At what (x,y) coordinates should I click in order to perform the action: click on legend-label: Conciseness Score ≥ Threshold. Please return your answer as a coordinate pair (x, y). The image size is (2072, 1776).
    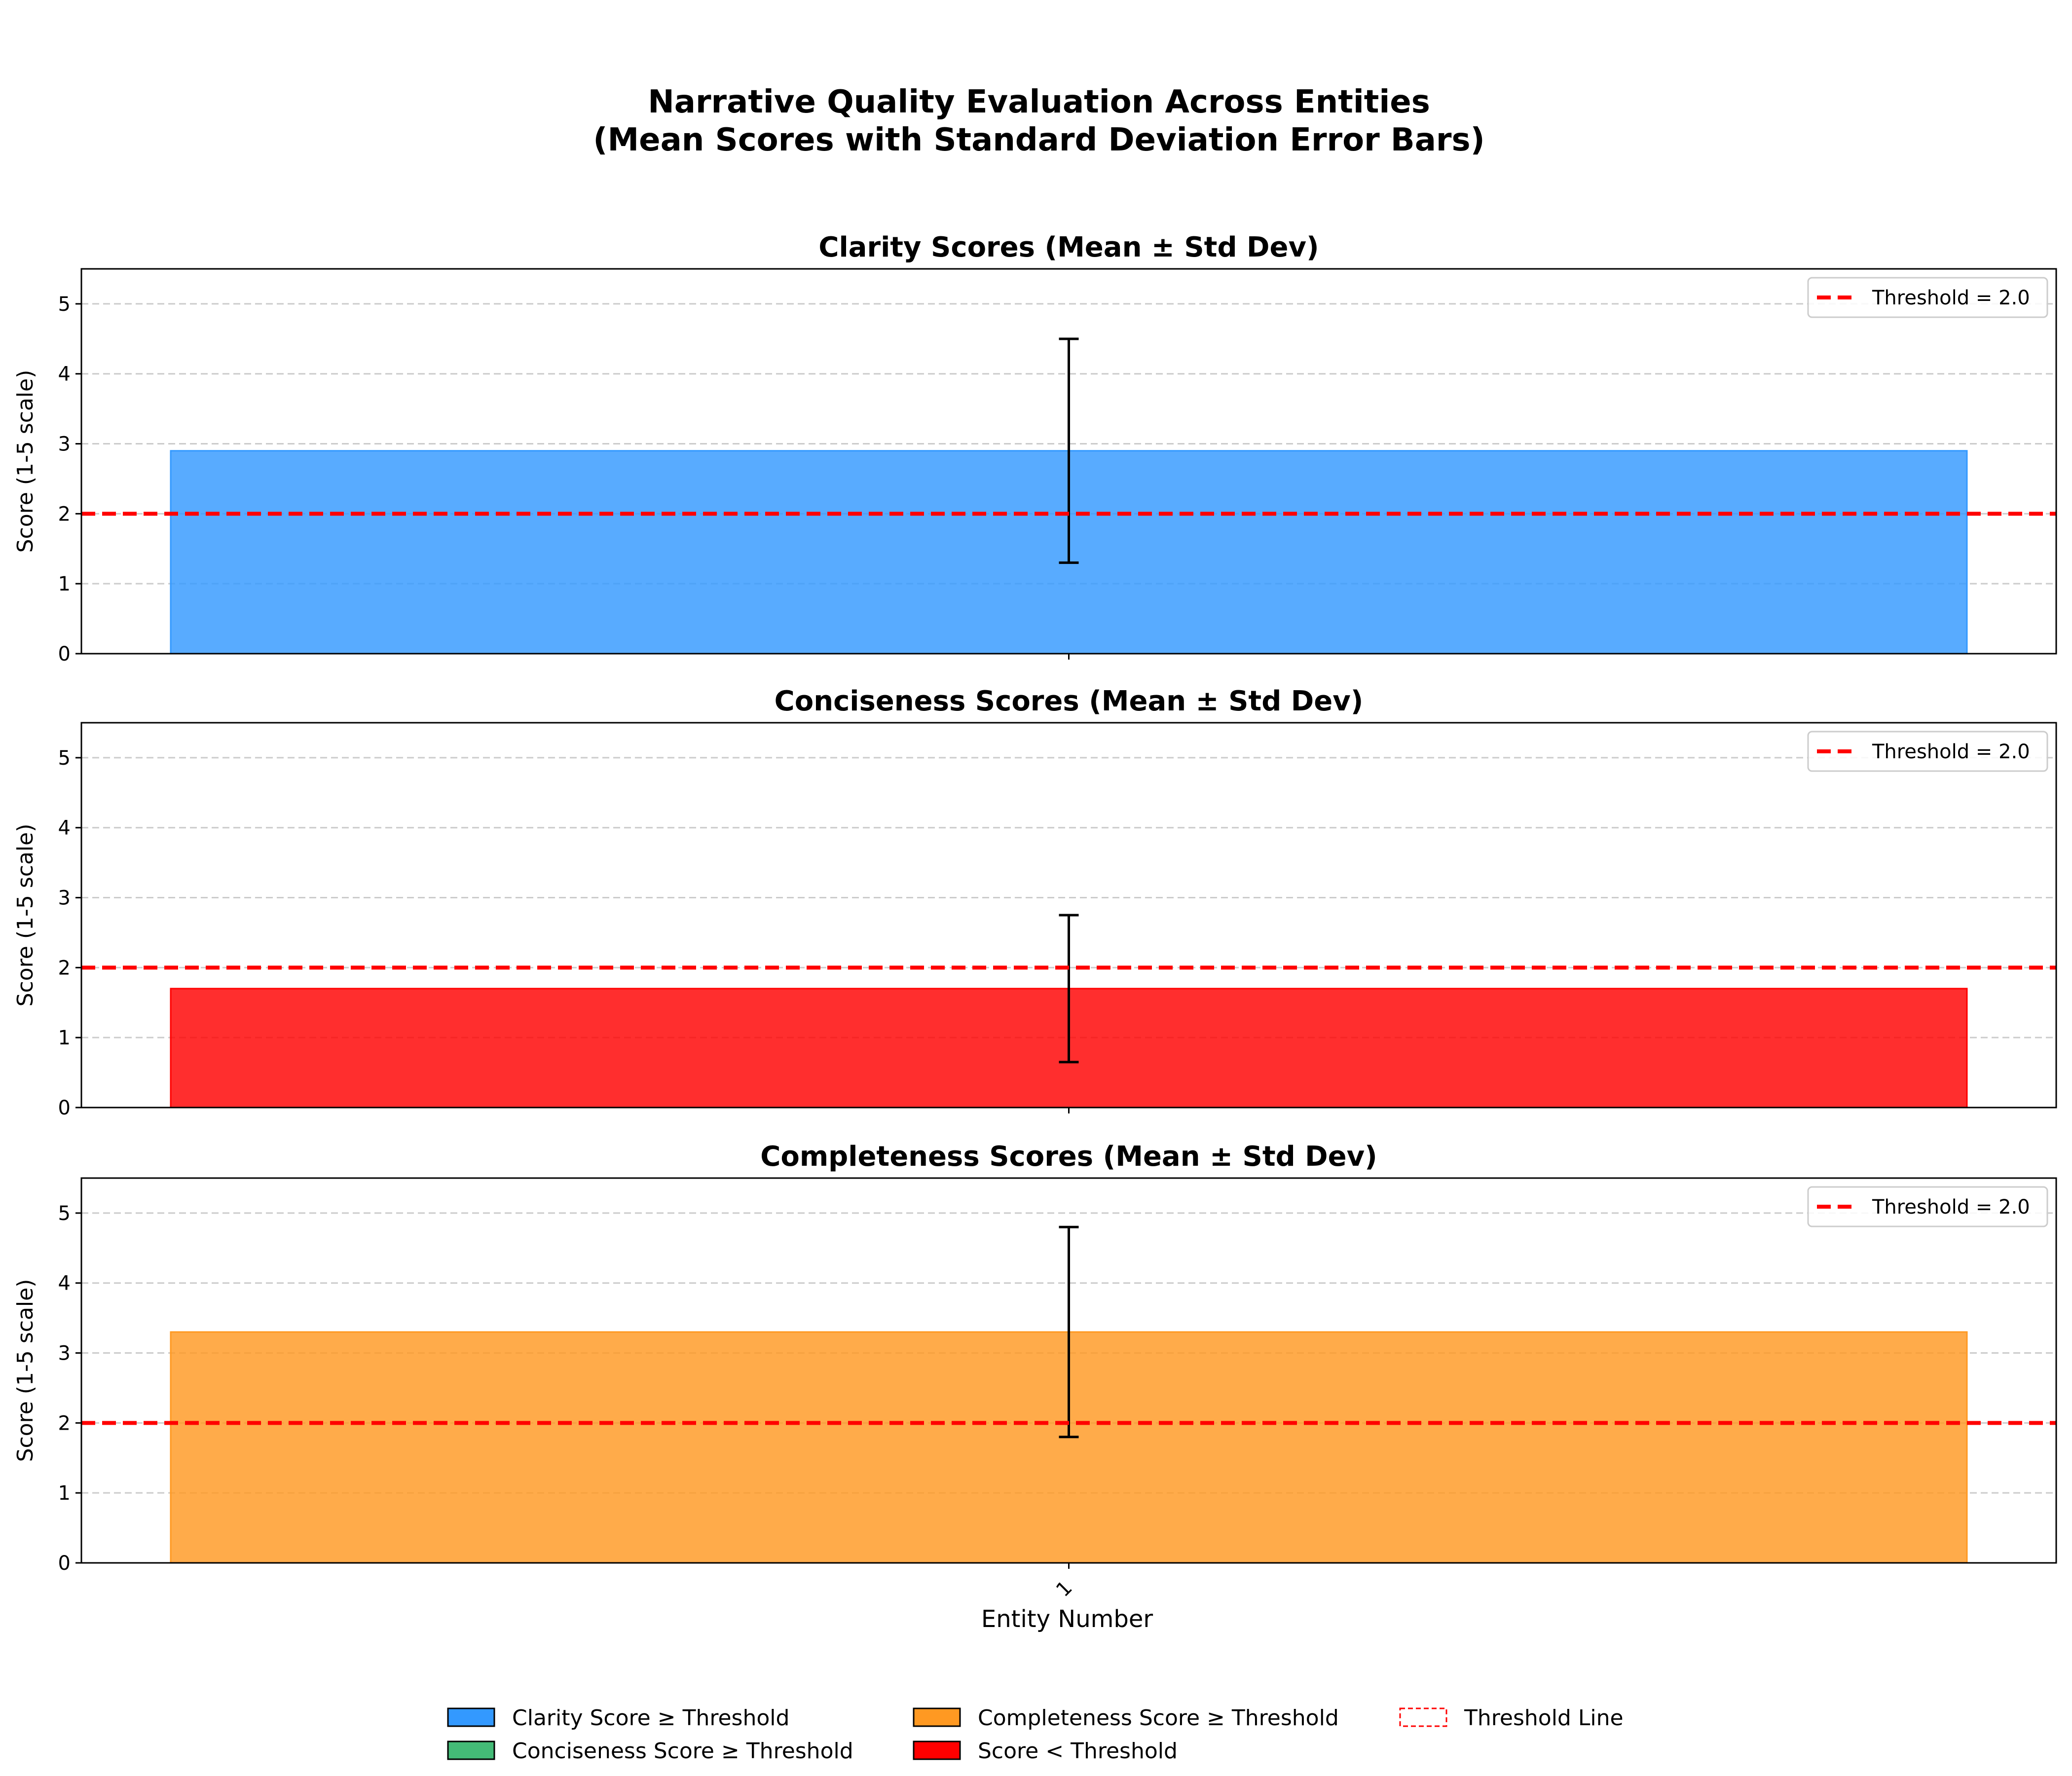
    Looking at the image, I should click on (683, 1751).